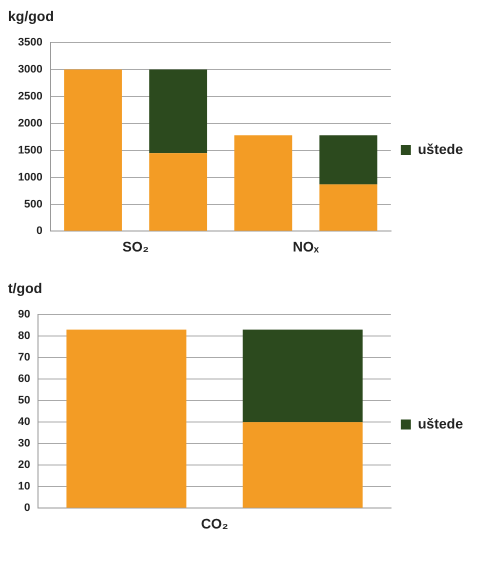 The width and height of the screenshot is (483, 567). Describe the element at coordinates (24, 400) in the screenshot. I see `y-tick-label: 50` at that location.